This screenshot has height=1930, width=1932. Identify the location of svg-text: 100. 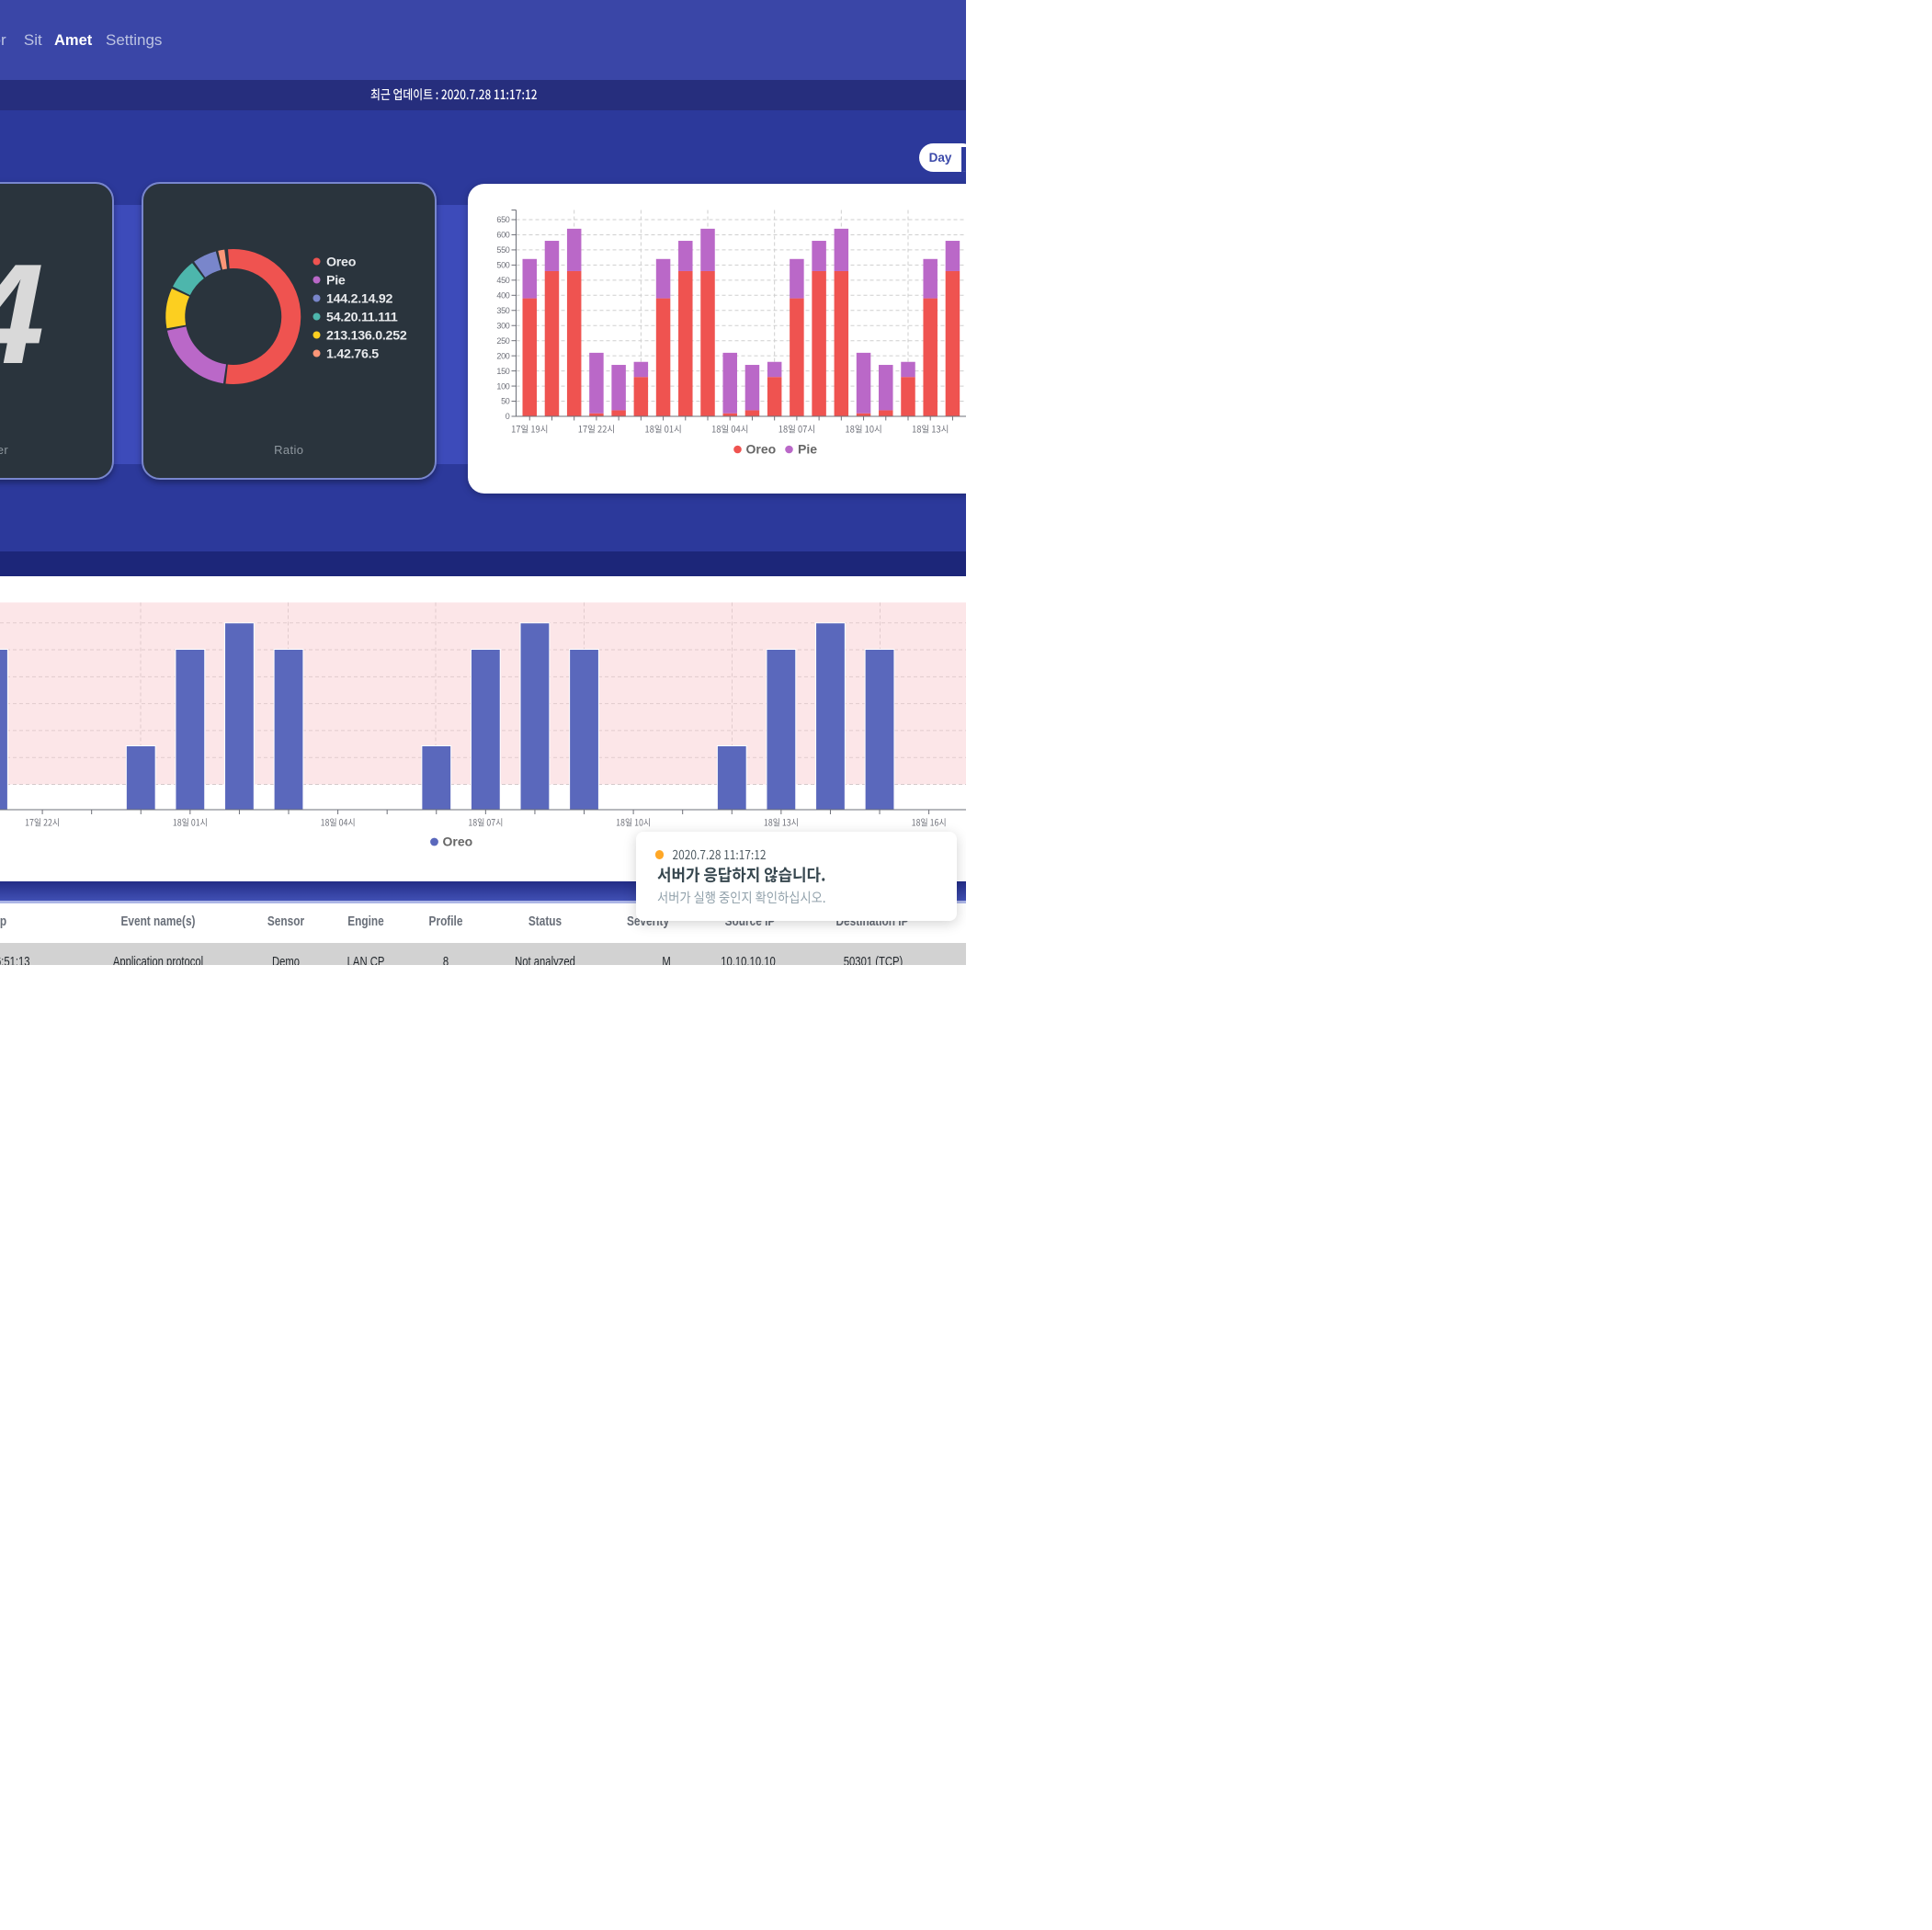
(502, 386).